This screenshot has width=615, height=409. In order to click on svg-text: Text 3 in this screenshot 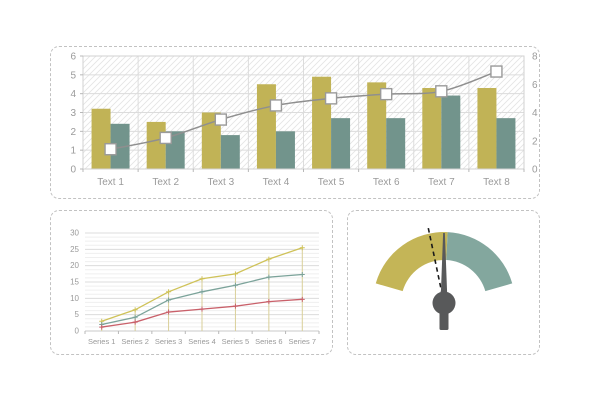, I will do `click(220, 182)`.